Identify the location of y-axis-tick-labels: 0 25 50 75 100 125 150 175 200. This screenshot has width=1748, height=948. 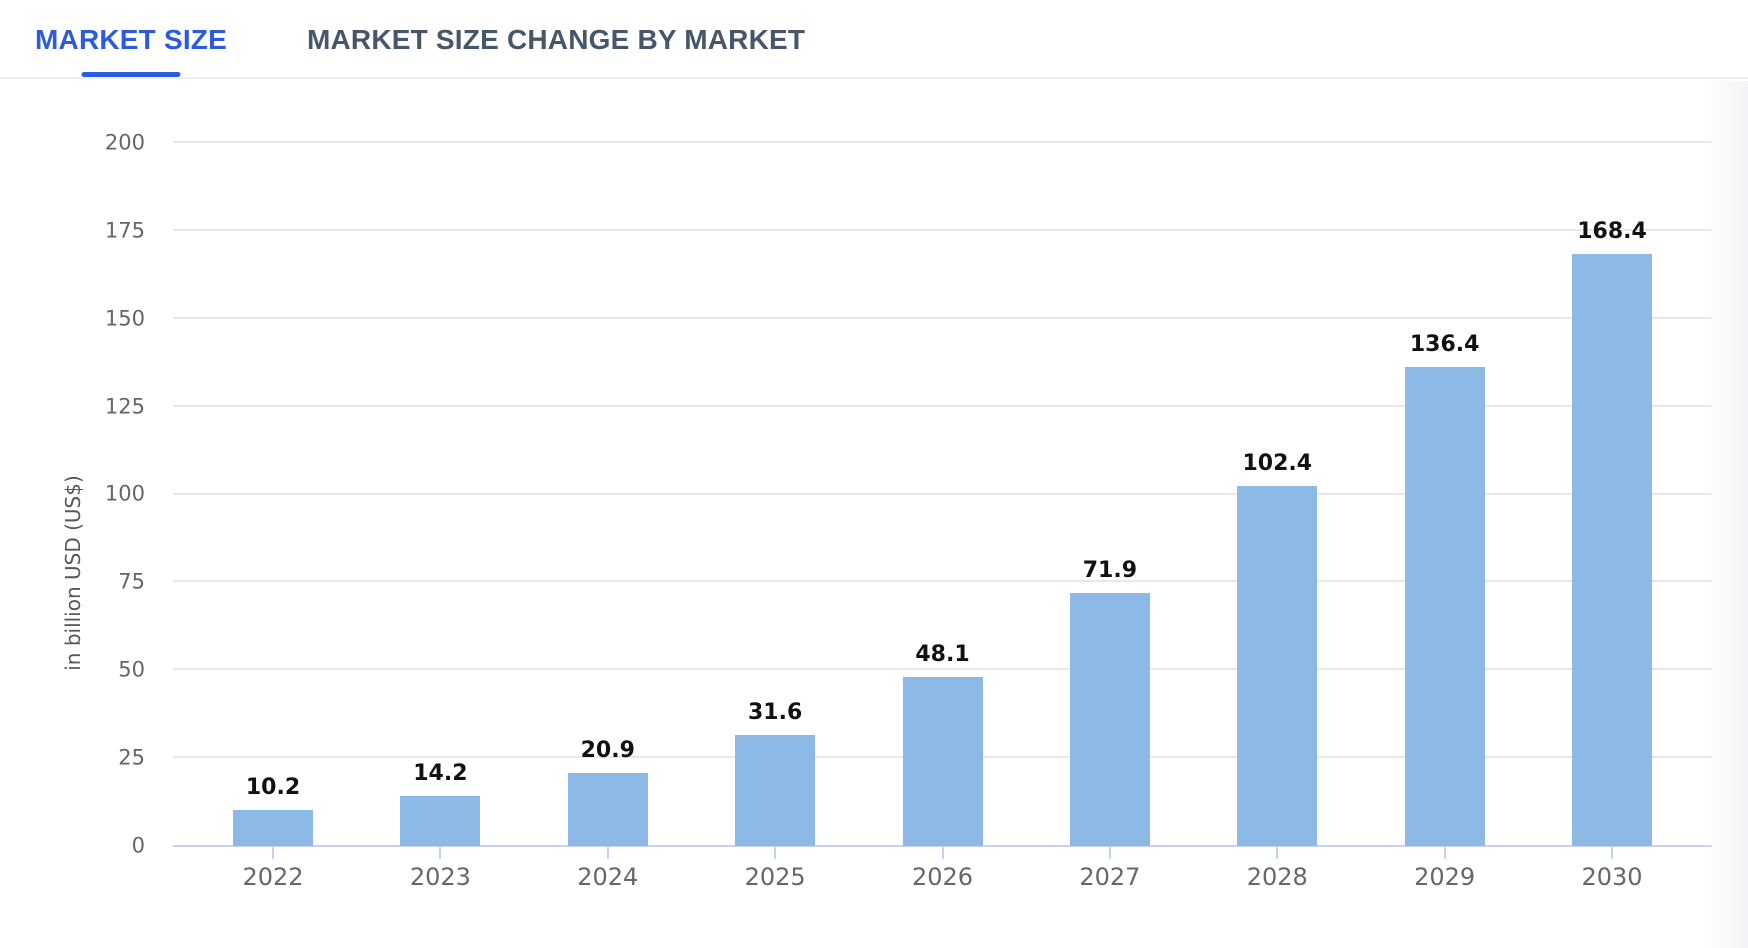
(72, 494).